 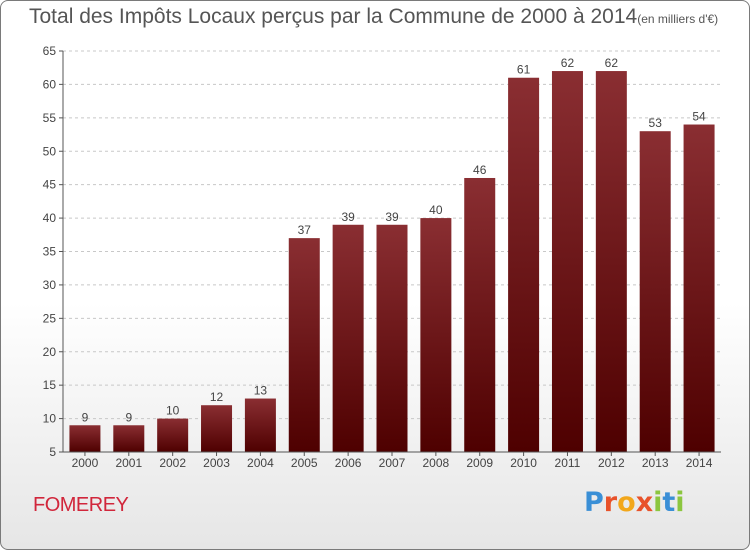 I want to click on commune-name: FOMEREY, so click(x=81, y=505).